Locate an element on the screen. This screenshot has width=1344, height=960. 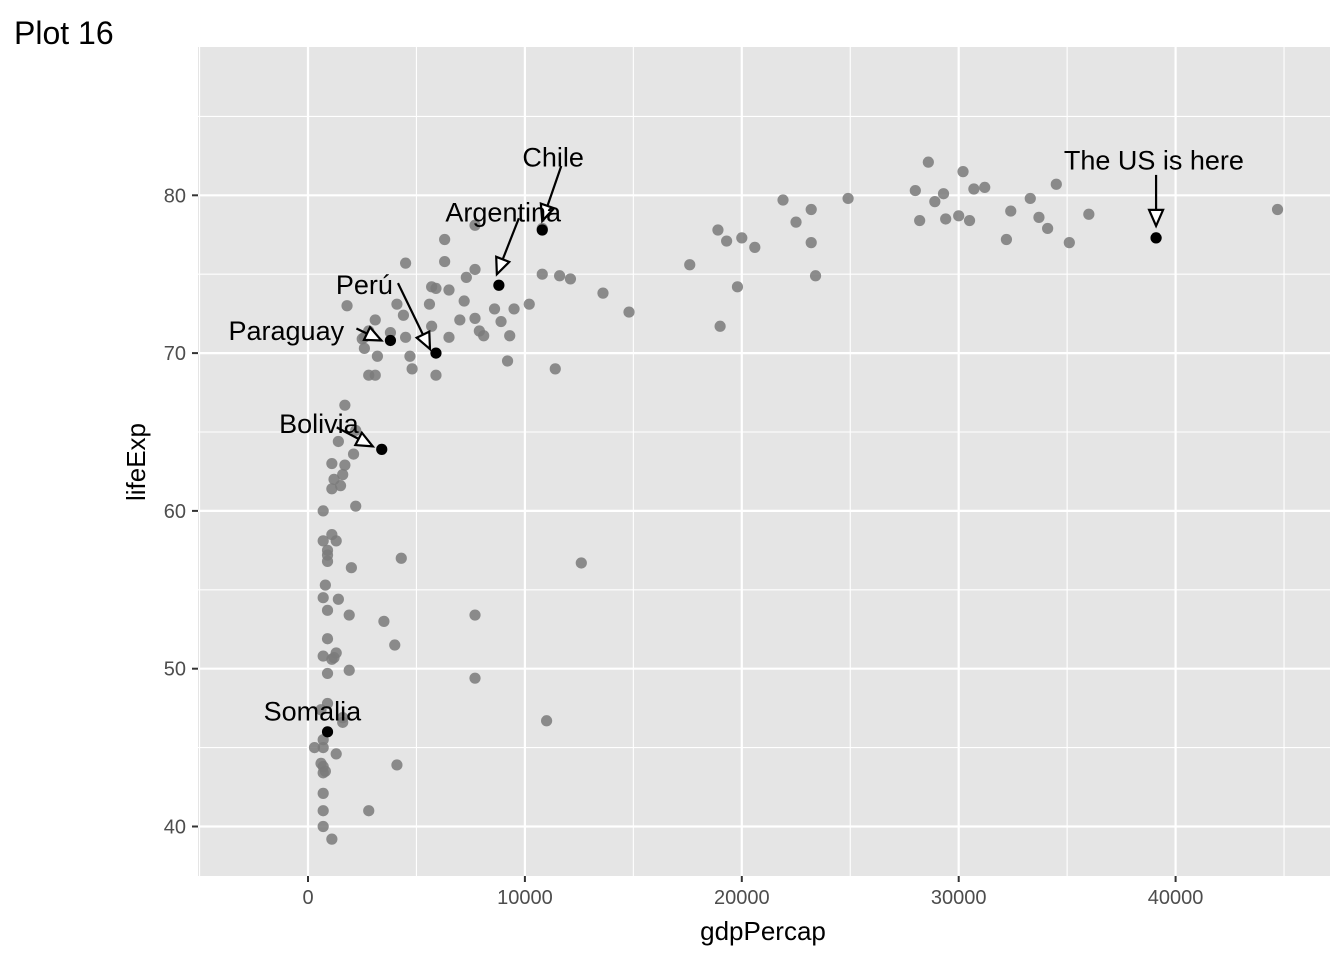
x-tick-label: 40000 is located at coordinates (1176, 898).